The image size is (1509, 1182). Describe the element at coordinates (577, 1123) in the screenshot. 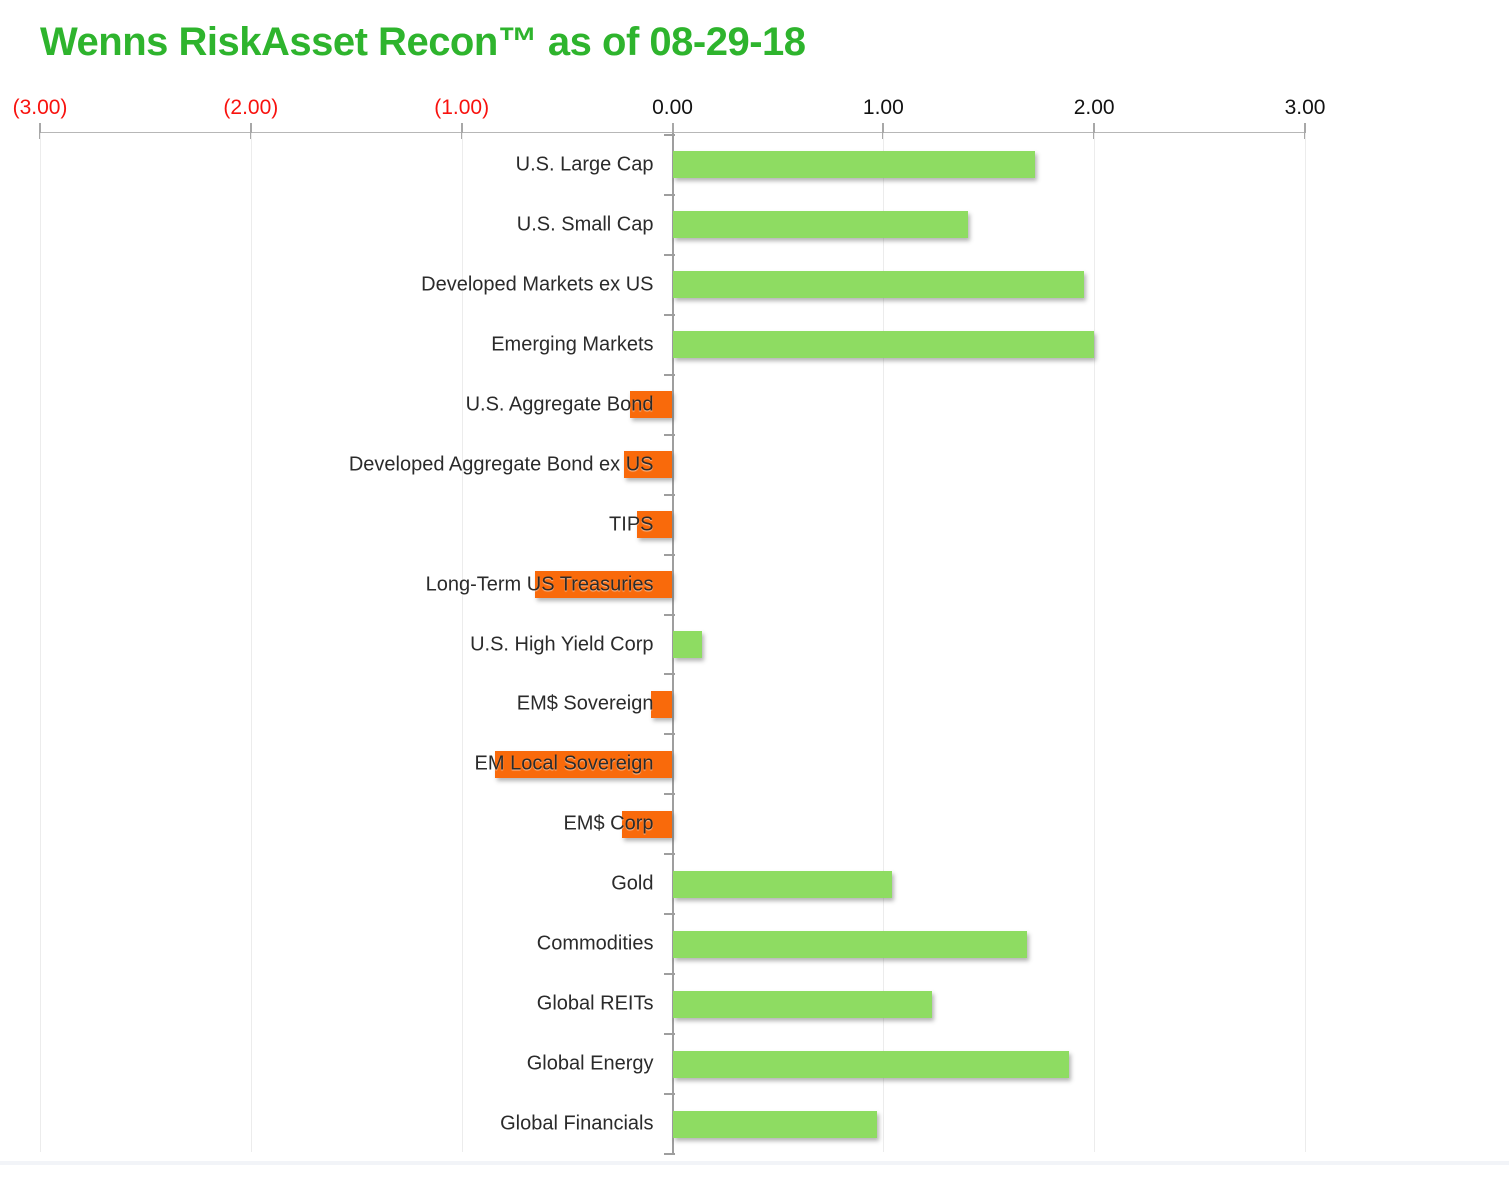

I see `category-label: Global Financials` at that location.